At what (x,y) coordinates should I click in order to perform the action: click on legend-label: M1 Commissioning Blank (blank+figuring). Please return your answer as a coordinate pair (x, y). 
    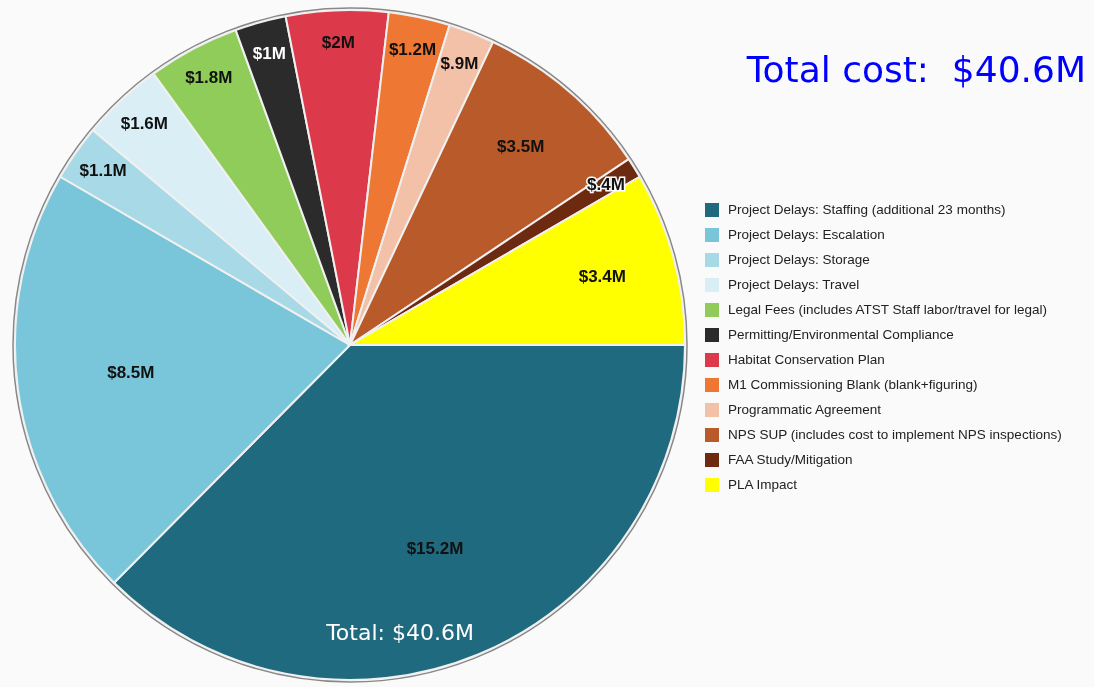
    Looking at the image, I should click on (853, 384).